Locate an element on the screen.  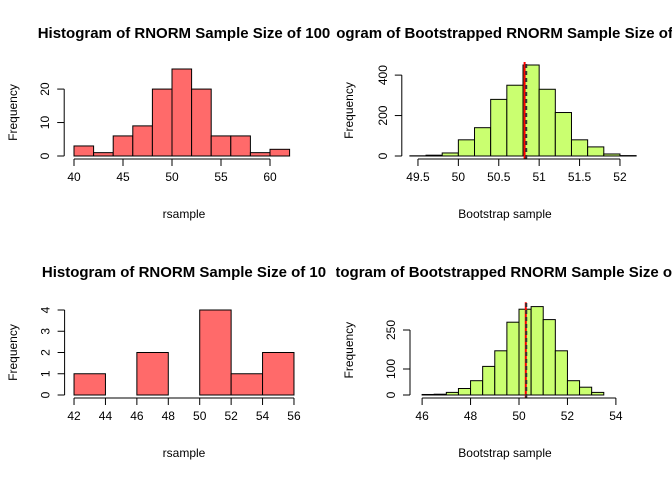
y-tick-label: 1 is located at coordinates (46, 373).